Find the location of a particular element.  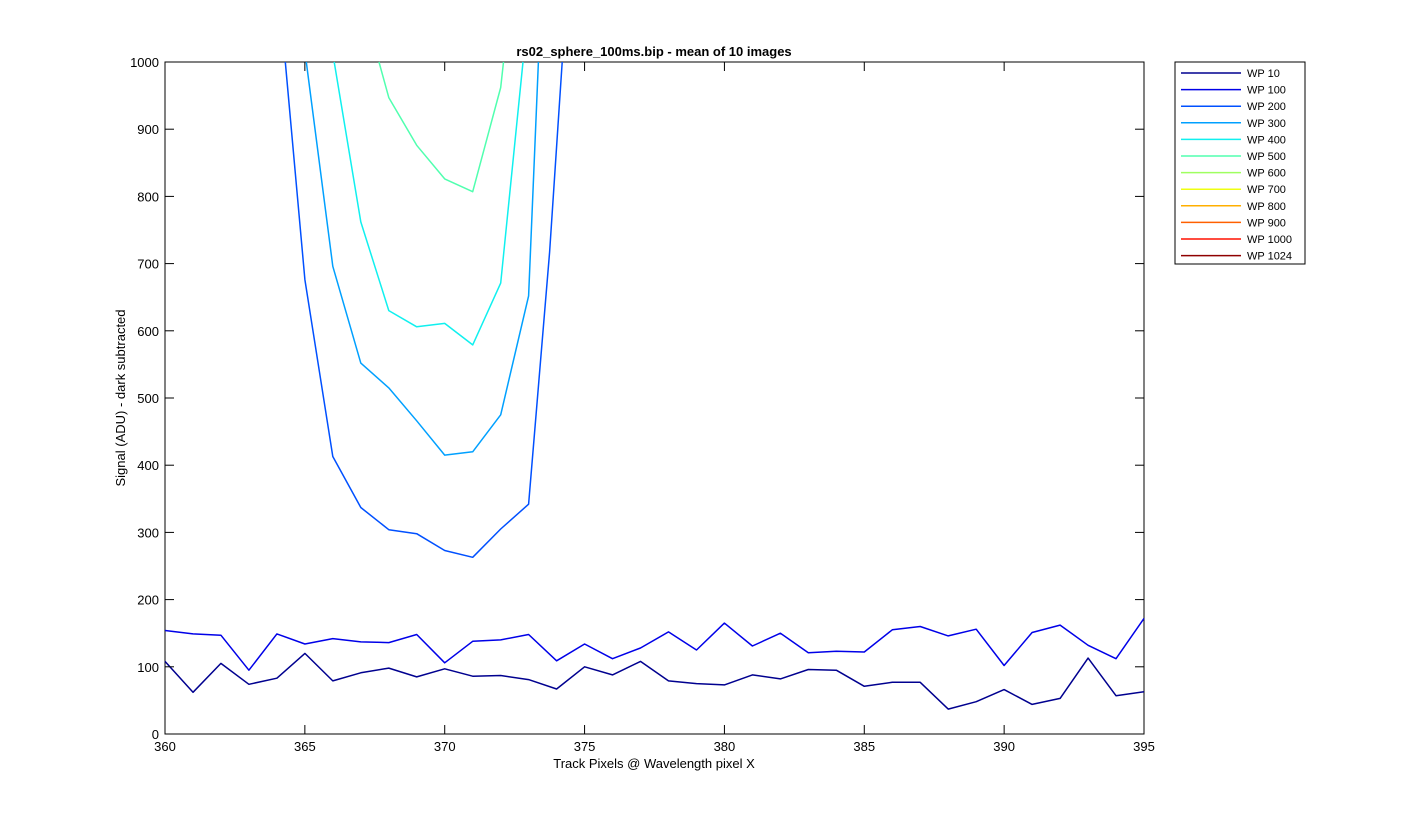

legend-label: WP 400 is located at coordinates (1266, 140).